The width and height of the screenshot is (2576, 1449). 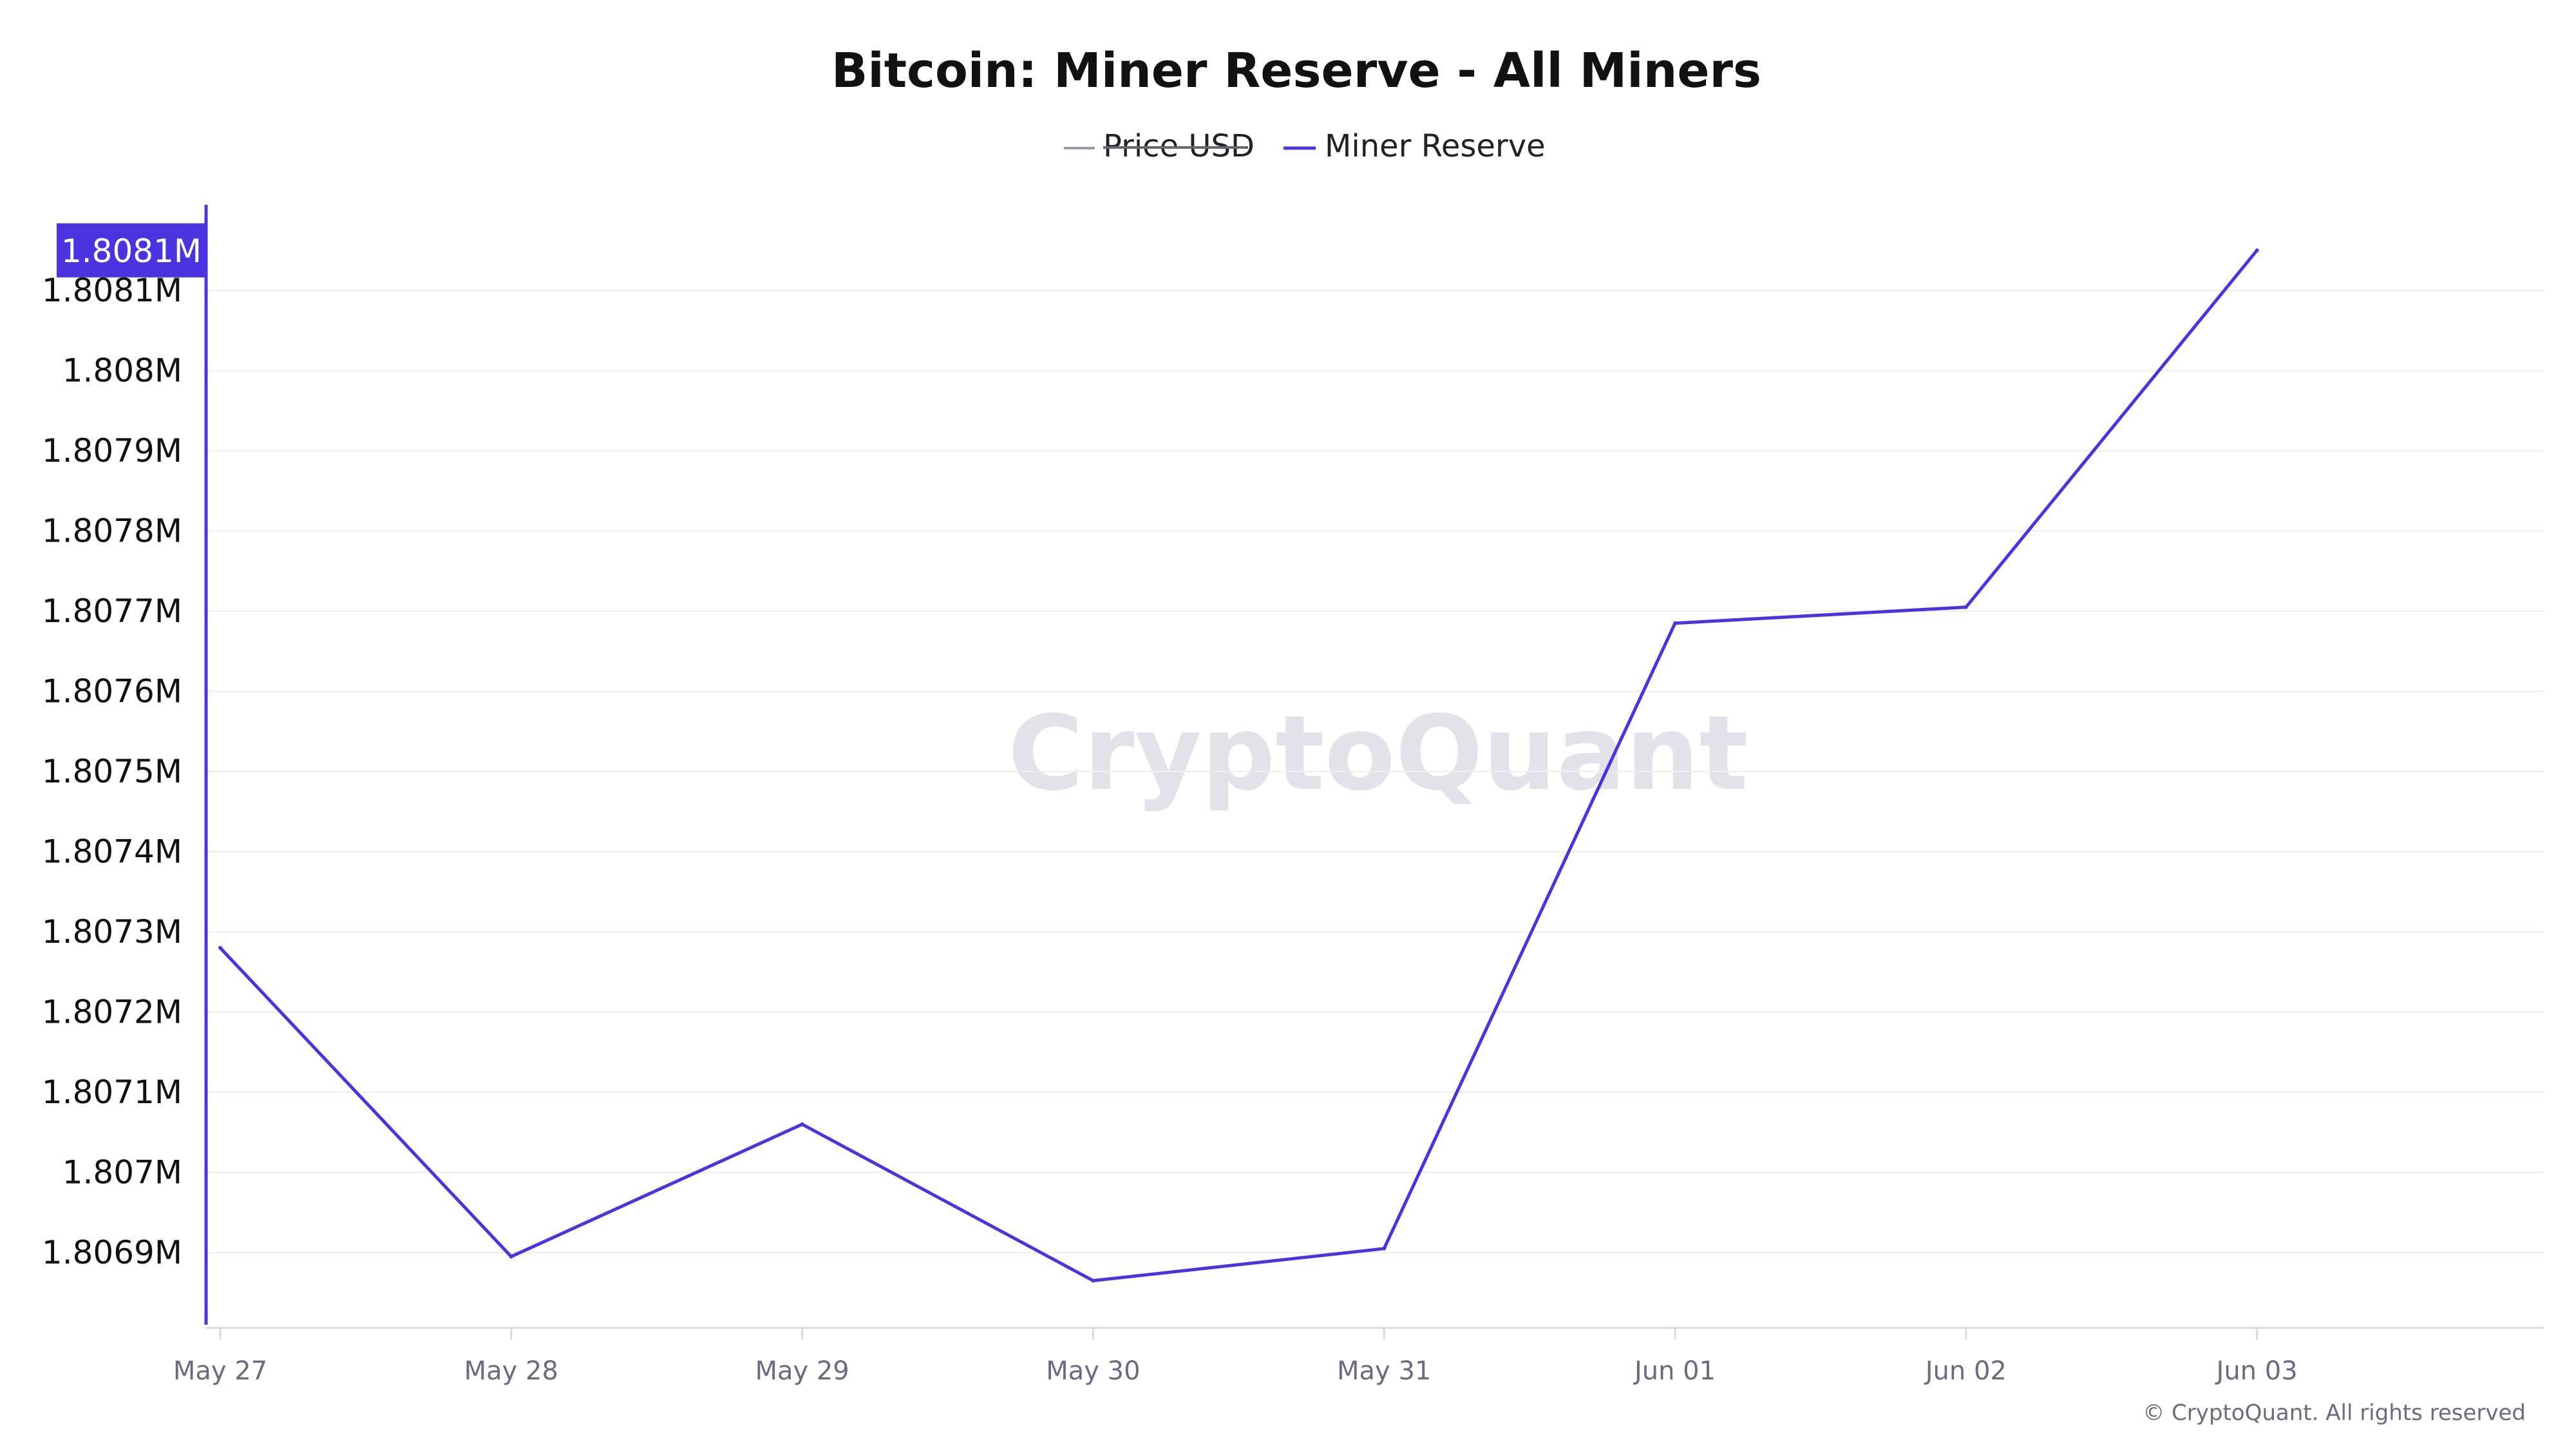 I want to click on watermark: CryptoQuant, so click(x=1378, y=753).